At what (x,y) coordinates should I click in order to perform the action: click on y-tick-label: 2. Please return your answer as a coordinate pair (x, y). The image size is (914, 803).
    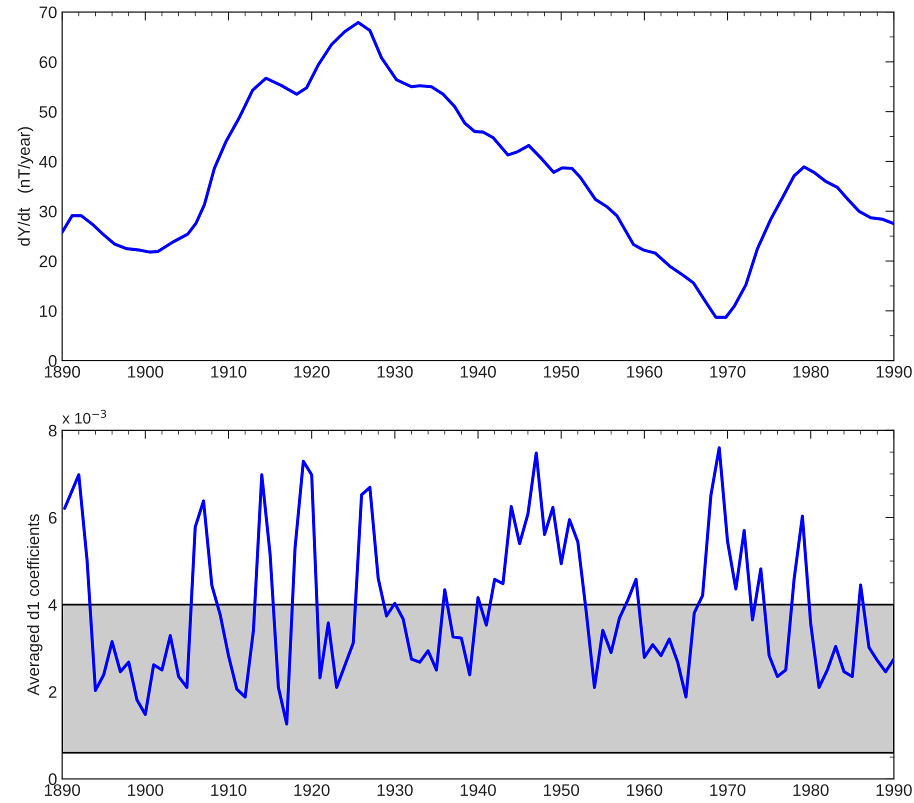
    Looking at the image, I should click on (52, 692).